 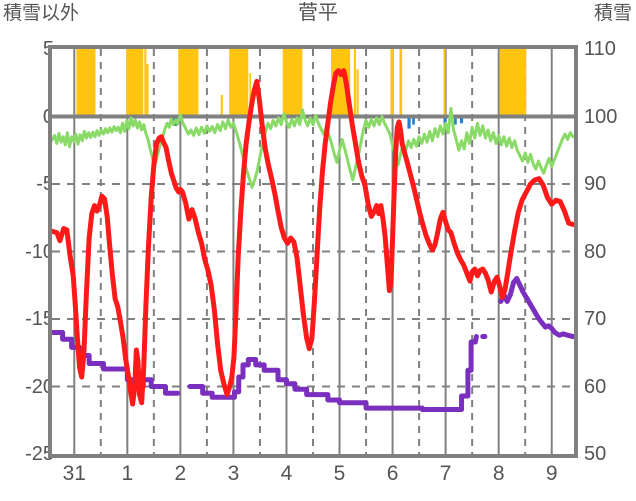 I want to click on x-tick-2: 2, so click(x=180, y=473).